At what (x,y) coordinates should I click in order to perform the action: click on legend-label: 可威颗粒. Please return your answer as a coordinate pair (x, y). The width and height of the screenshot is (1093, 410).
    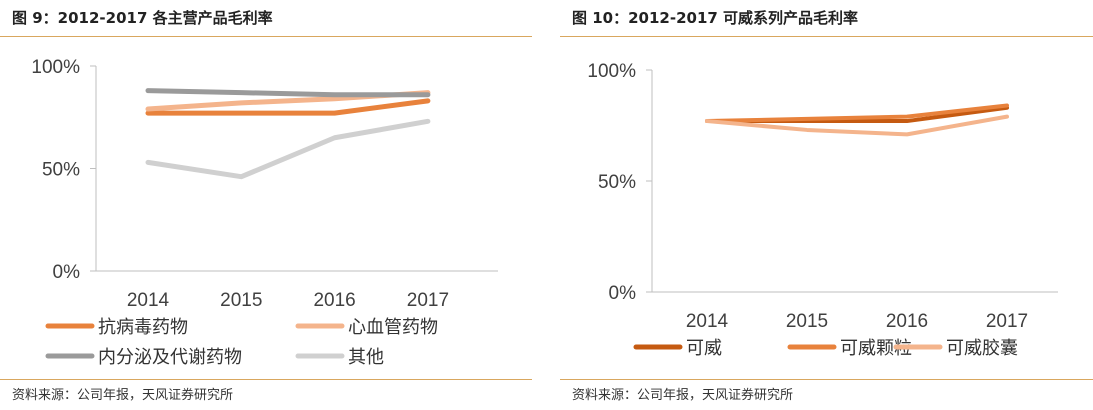
    Looking at the image, I should click on (876, 348).